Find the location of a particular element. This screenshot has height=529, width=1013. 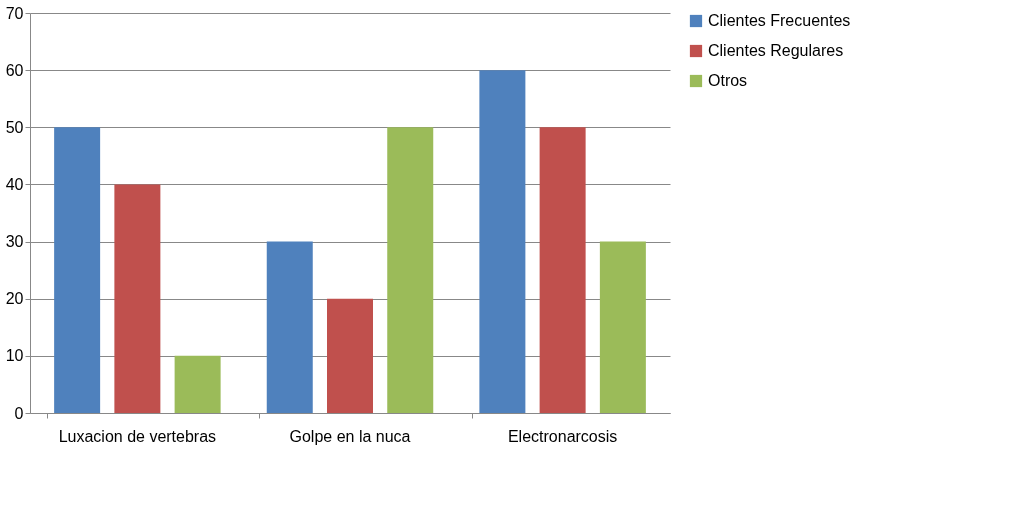

y-tick-label: 40 is located at coordinates (14, 184).